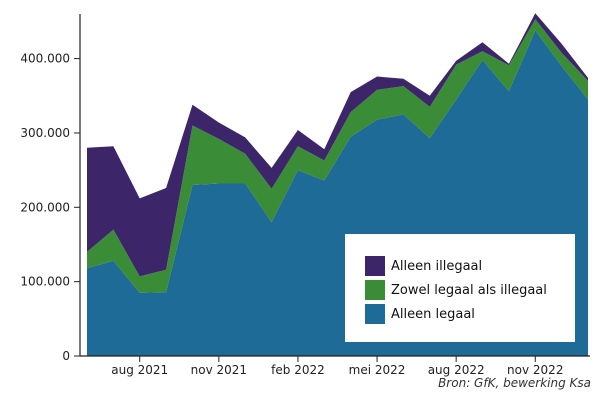  Describe the element at coordinates (377, 370) in the screenshot. I see `x-tick-label: mei 2022` at that location.